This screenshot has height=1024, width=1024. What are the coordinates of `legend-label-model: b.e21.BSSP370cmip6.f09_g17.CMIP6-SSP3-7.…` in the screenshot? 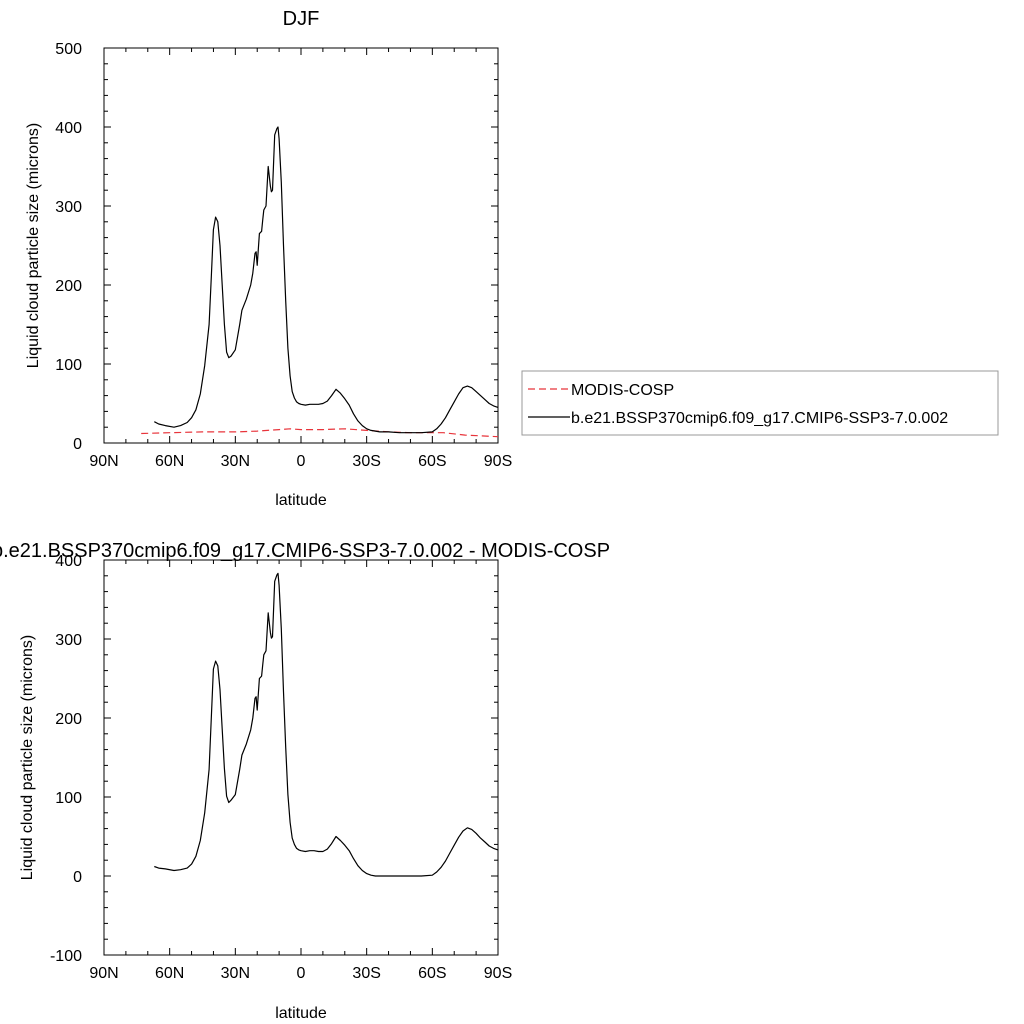 It's located at (759, 418).